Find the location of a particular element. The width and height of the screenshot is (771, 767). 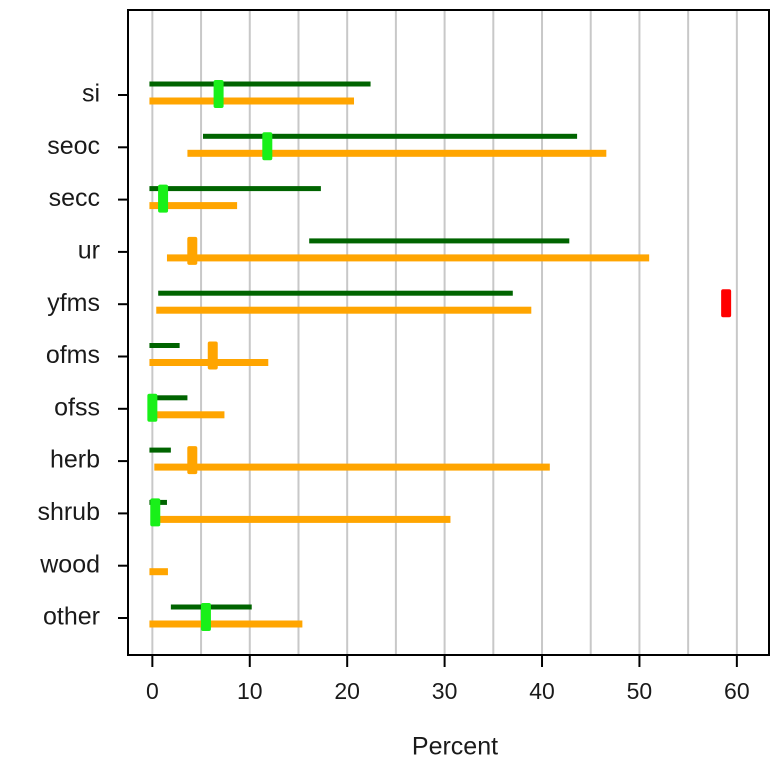

x-tick-label: 10 is located at coordinates (250, 691).